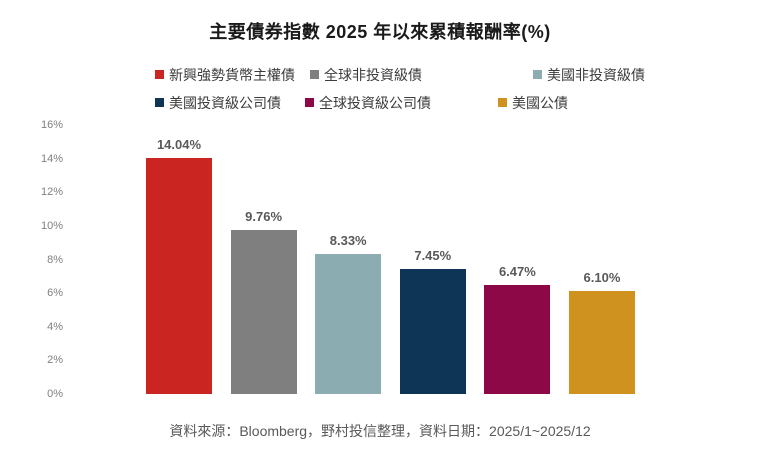  I want to click on legend-label: 美國非投資級債, so click(596, 74).